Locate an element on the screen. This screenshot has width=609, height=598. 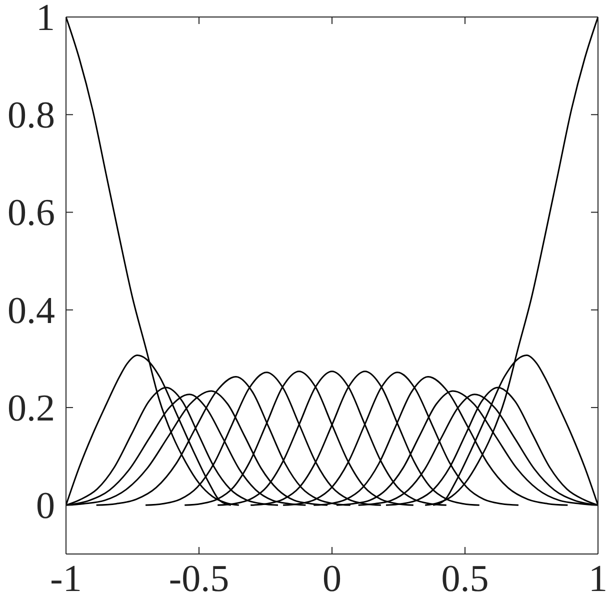
y-tick-label: 0 is located at coordinates (45, 506).